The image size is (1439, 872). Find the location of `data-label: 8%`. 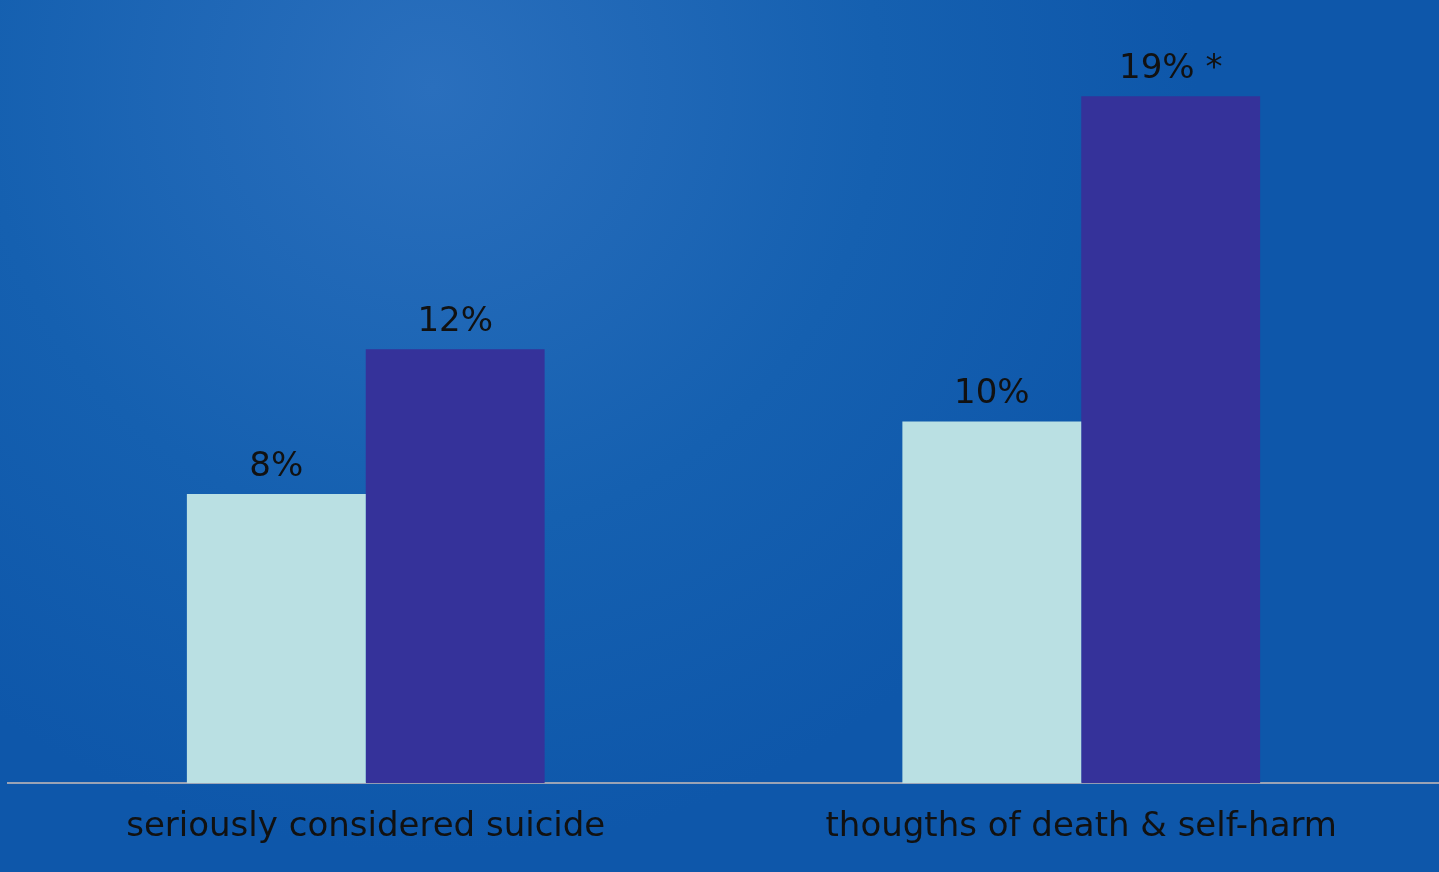

data-label: 8% is located at coordinates (276, 463).